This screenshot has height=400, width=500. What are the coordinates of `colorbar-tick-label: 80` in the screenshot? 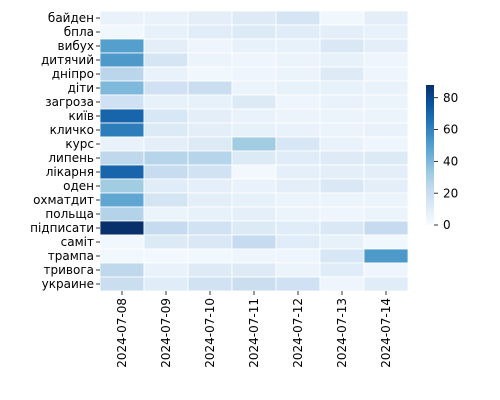 It's located at (450, 98).